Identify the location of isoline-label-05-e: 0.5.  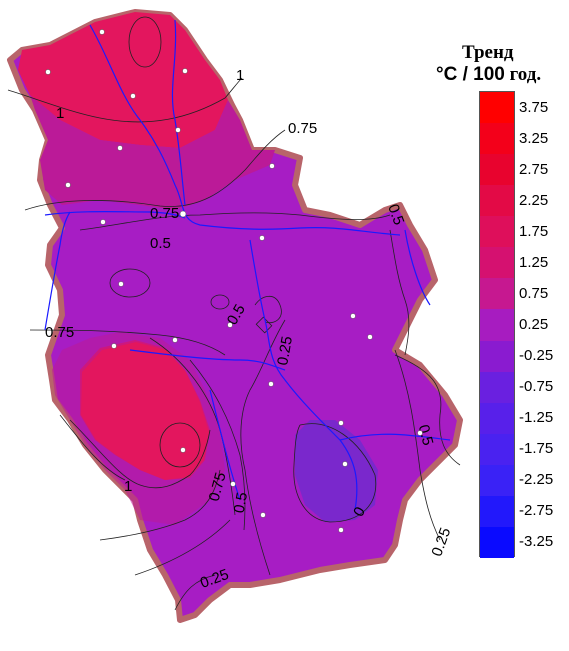
(395, 214).